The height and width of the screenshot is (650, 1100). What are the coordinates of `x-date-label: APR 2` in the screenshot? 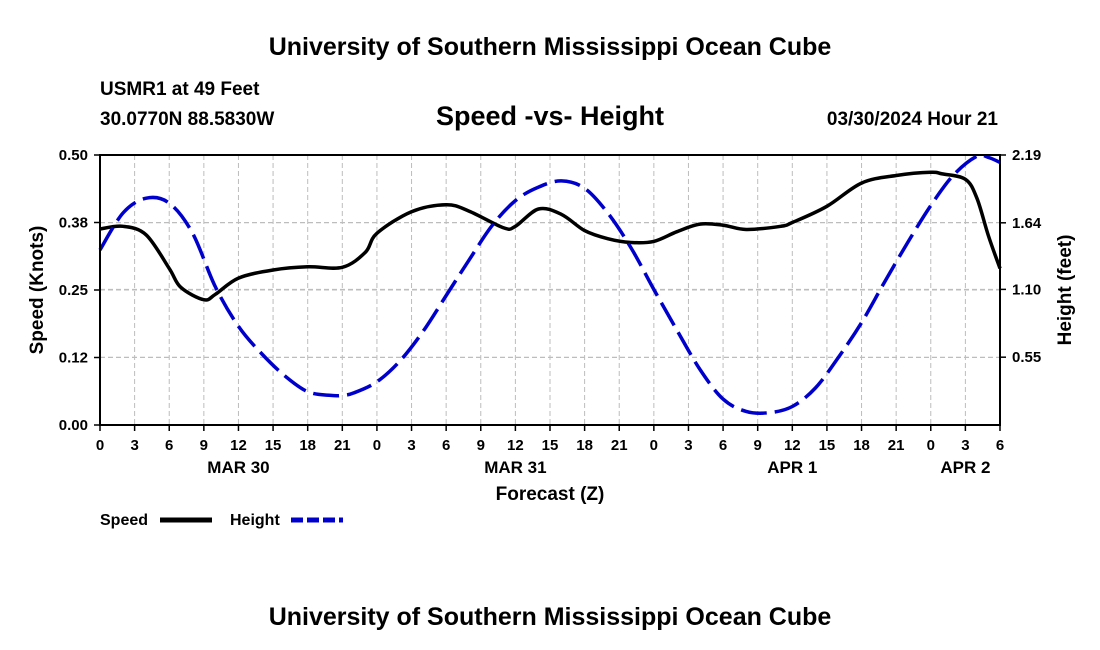 It's located at (965, 467).